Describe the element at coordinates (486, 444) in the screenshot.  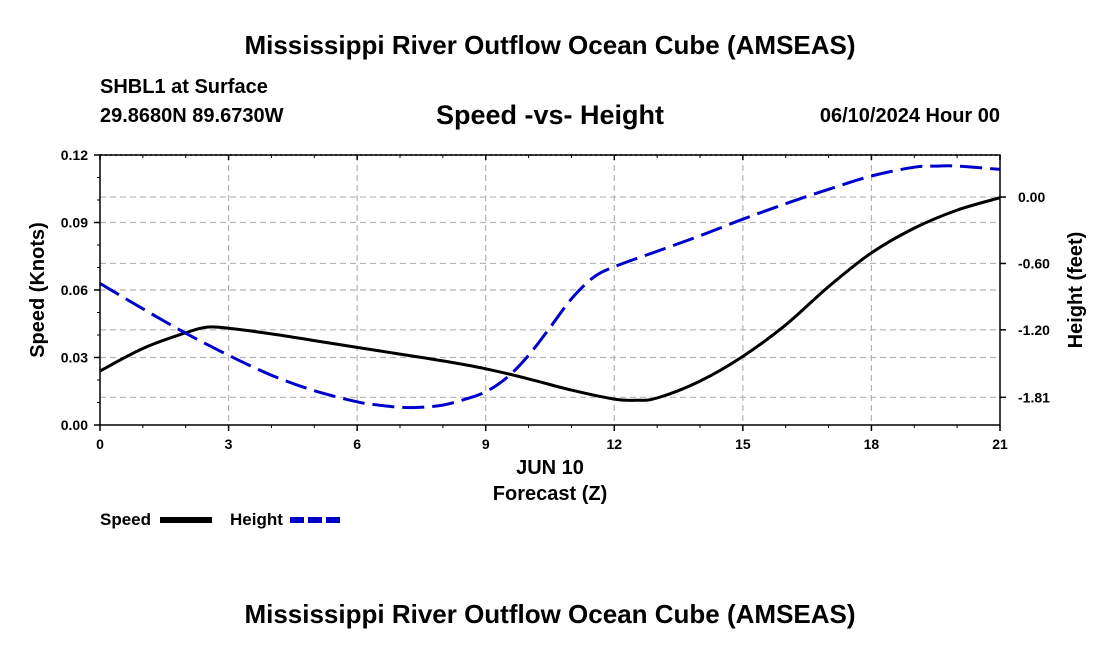
I see `x-tick-label: 9` at that location.